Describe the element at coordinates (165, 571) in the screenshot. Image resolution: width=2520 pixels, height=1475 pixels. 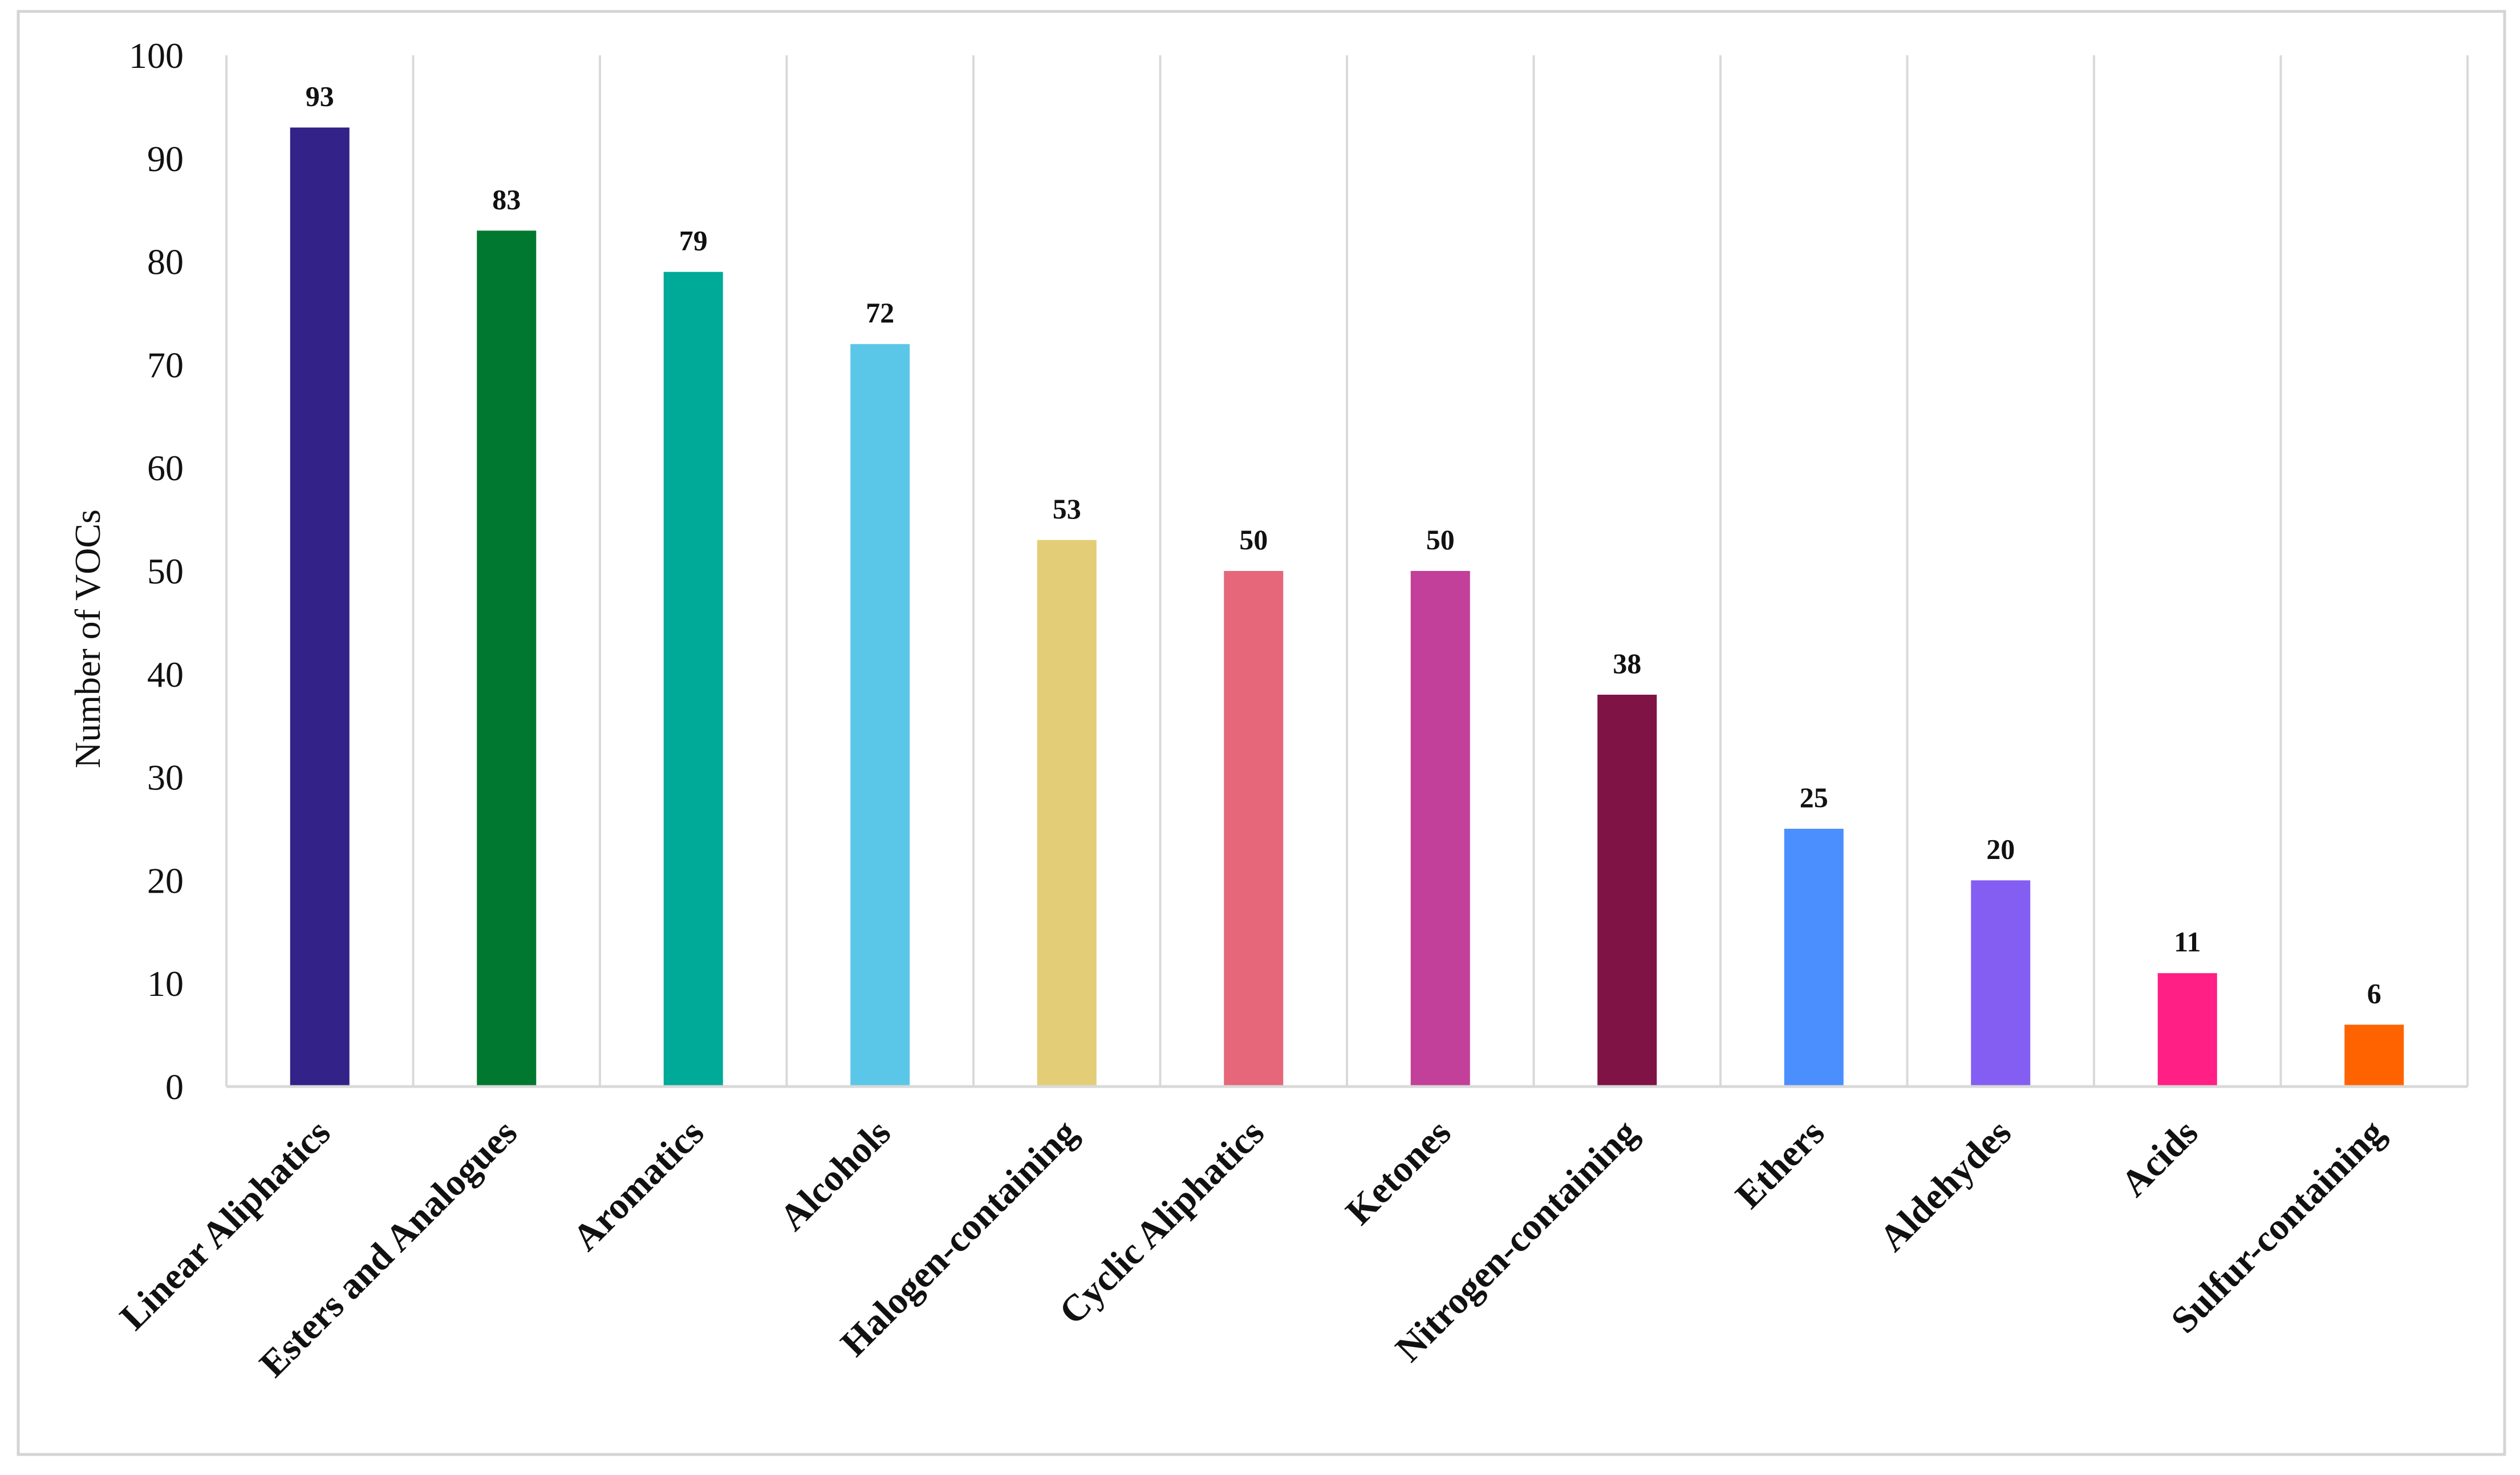
I see `y-tick-label: 50` at that location.